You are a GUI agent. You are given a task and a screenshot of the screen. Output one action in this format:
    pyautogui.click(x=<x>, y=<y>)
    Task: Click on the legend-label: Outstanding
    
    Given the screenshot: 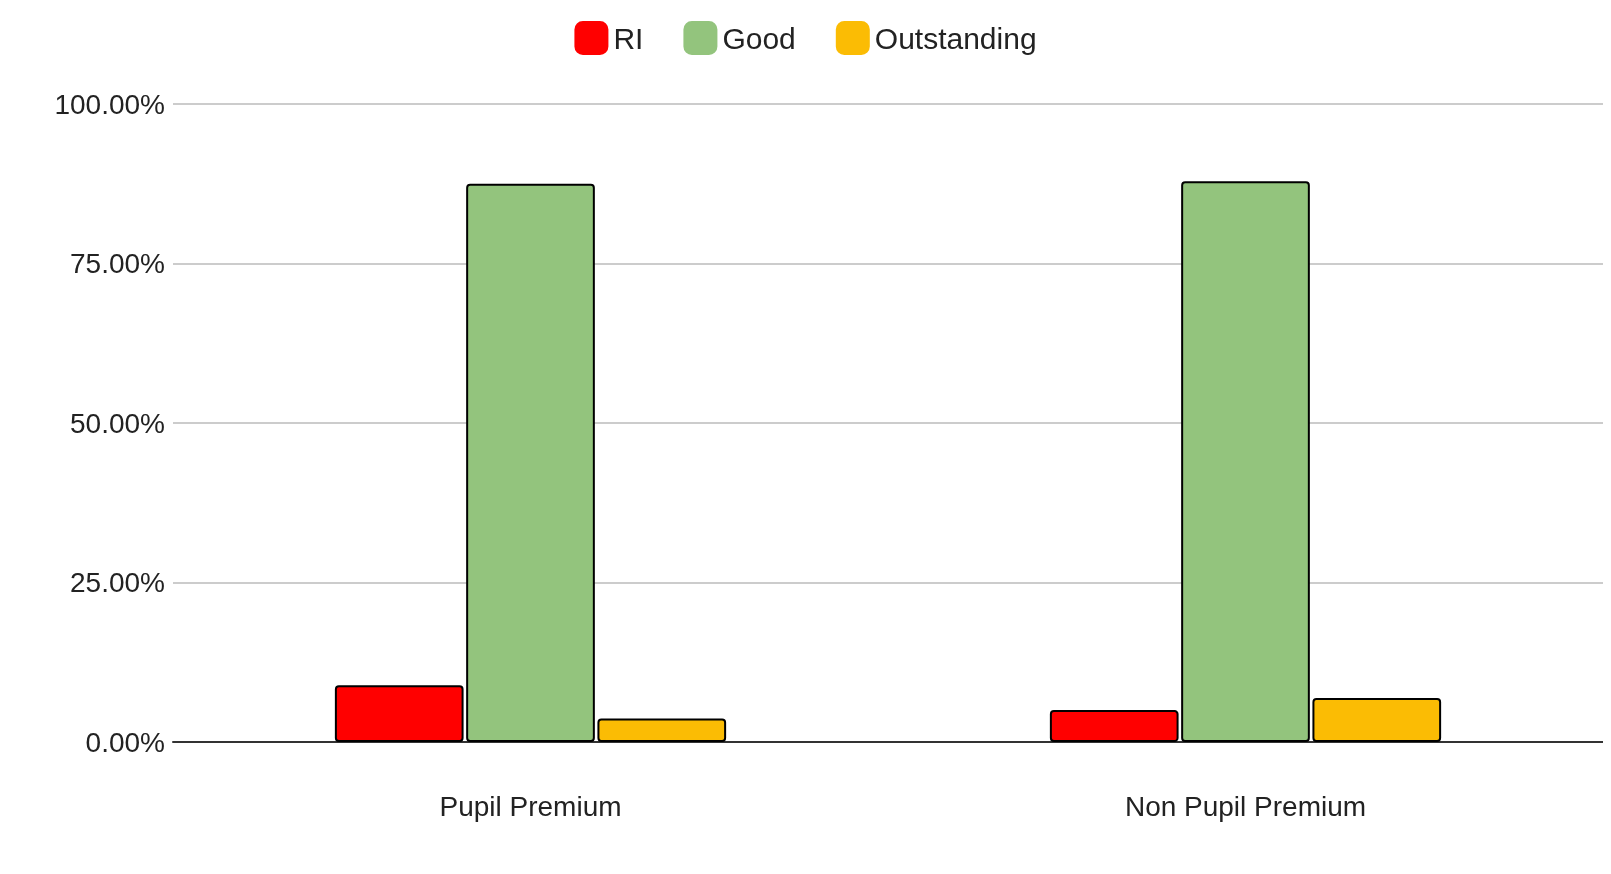 What is the action you would take?
    pyautogui.click(x=955, y=38)
    